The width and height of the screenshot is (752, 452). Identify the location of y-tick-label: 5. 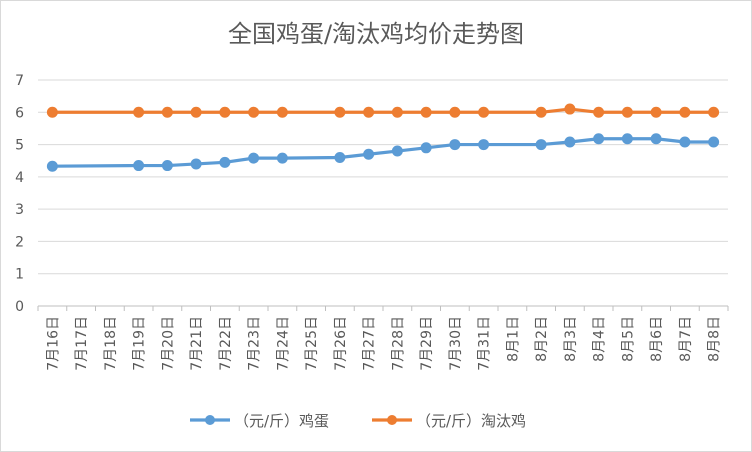
(19, 146).